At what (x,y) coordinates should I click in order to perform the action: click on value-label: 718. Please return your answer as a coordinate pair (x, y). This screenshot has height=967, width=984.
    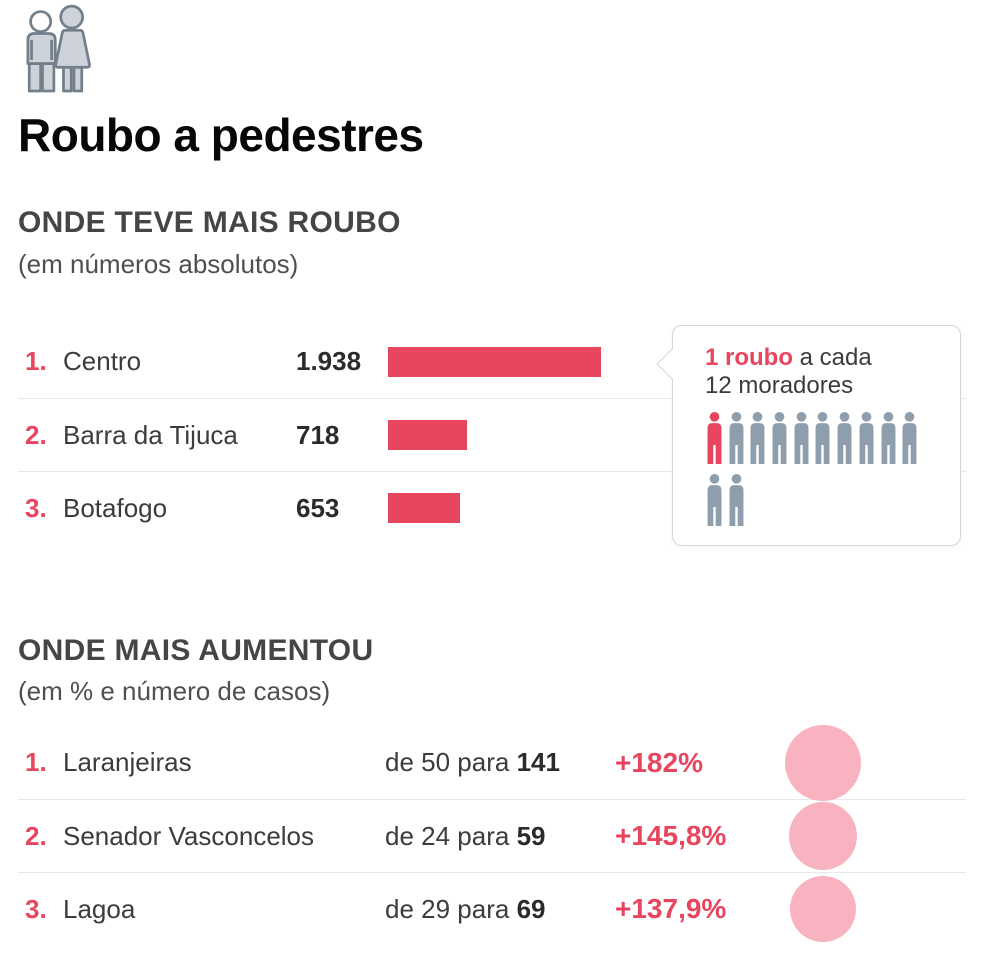
    Looking at the image, I should click on (318, 434).